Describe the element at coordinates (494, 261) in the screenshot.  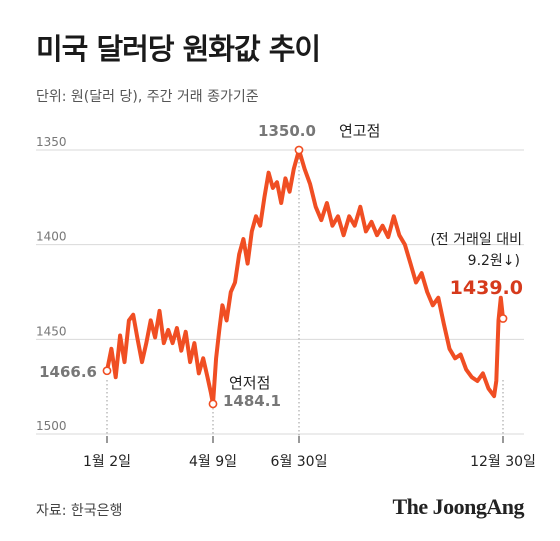
I see `end-change-label: 9.2원↓)` at that location.